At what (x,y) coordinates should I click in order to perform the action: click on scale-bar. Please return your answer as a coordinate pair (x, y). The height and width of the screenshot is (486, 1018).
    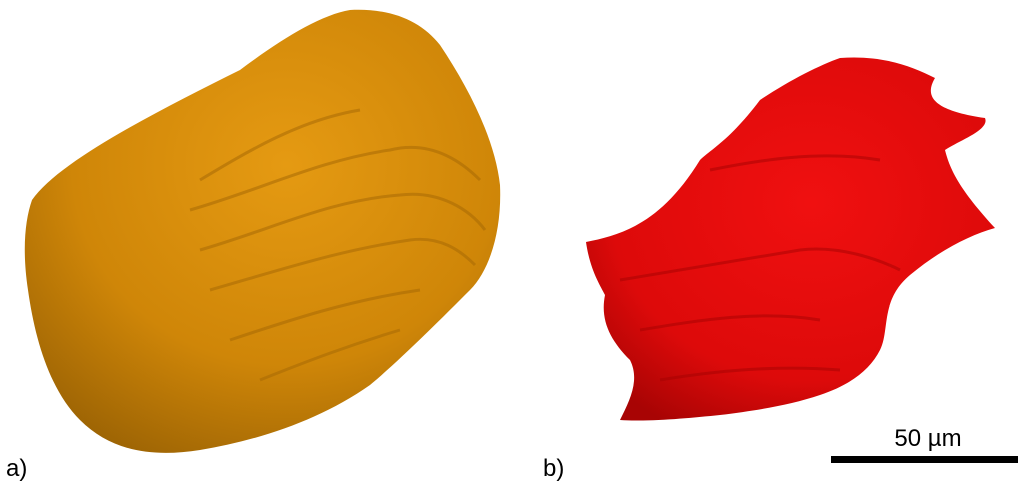
    Looking at the image, I should click on (924, 459).